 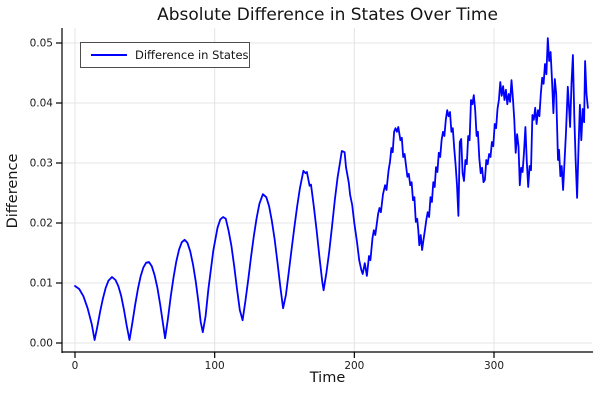 I want to click on x-axis-label: Time, so click(x=327, y=378).